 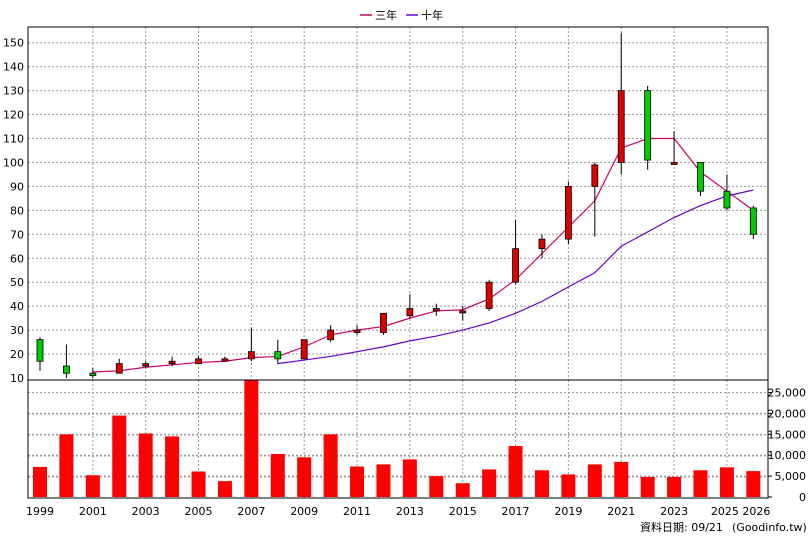 I want to click on price-tick-label: 50, so click(x=17, y=282).